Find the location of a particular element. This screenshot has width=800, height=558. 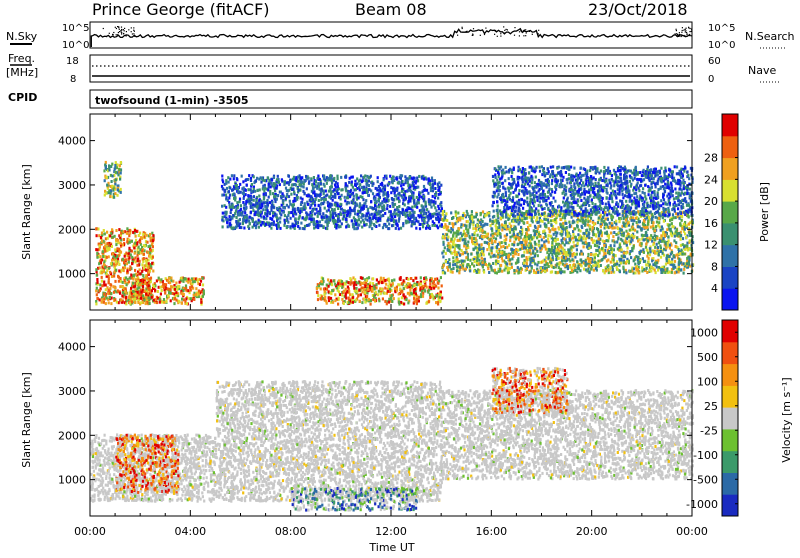

nsky-top-tick: 10^5 is located at coordinates (75, 28).